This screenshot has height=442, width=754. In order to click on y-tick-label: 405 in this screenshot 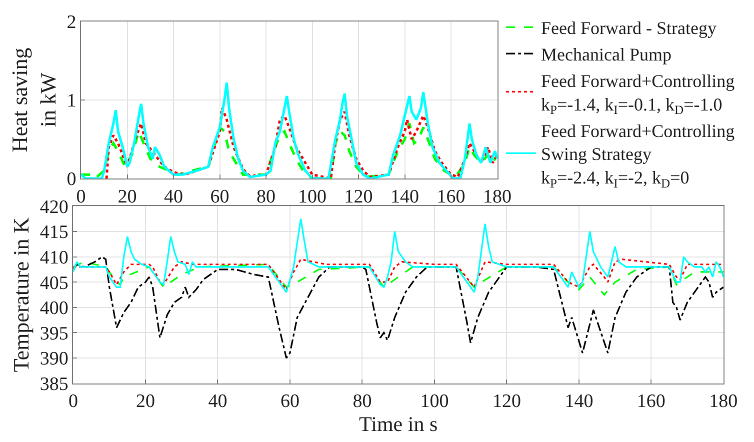, I will do `click(54, 283)`.